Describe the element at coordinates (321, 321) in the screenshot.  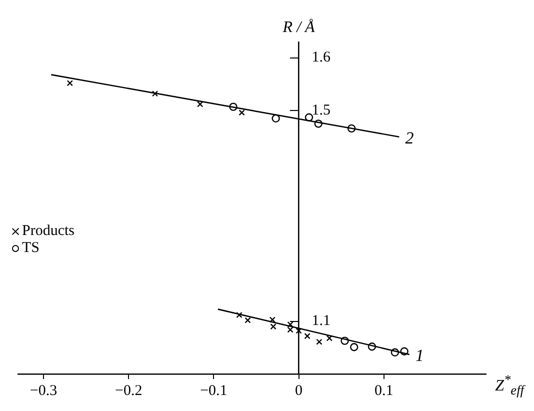
I see `y-tick-label: 1.1` at that location.